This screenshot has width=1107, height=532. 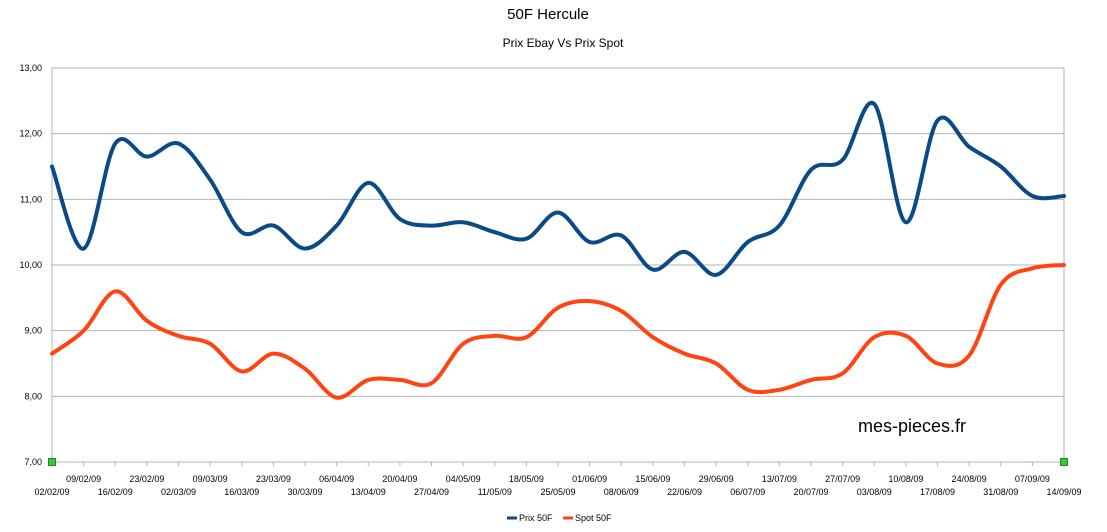 I want to click on x-tick-label: 01/06/09, so click(x=589, y=479).